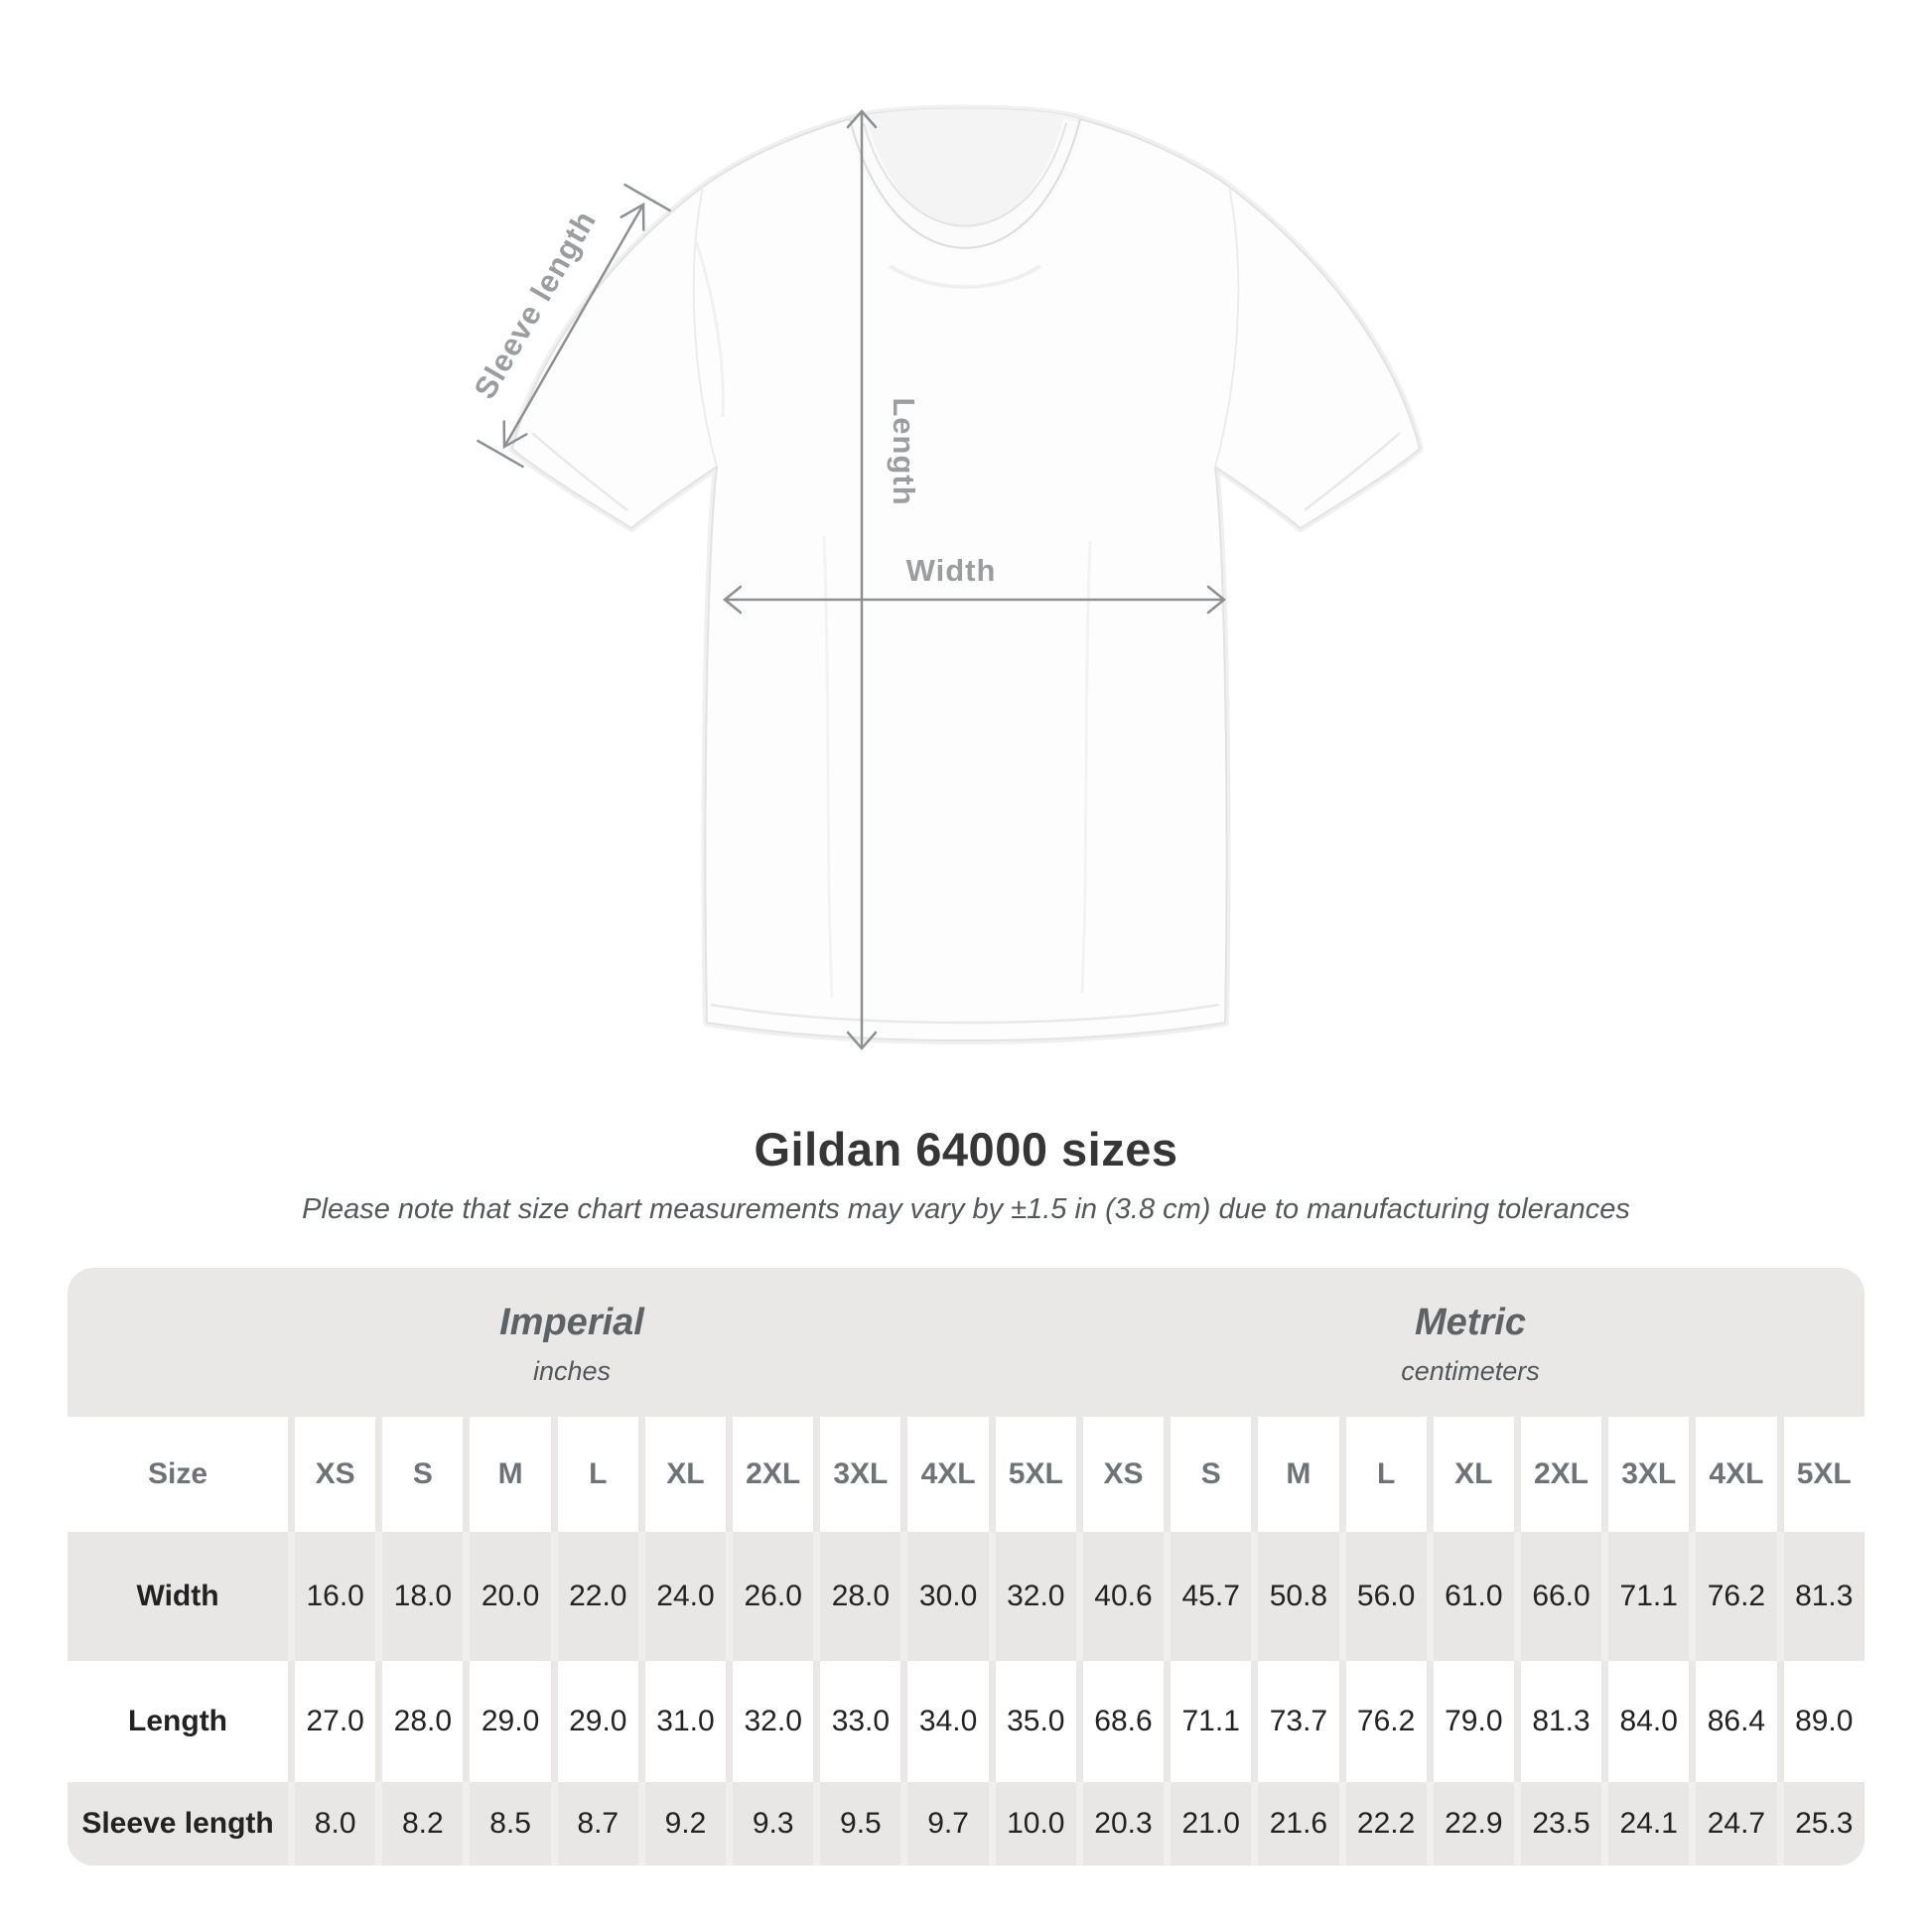 Image resolution: width=1932 pixels, height=1932 pixels. What do you see at coordinates (1295, 1823) in the screenshot?
I see `measurement-cell: 21.6` at bounding box center [1295, 1823].